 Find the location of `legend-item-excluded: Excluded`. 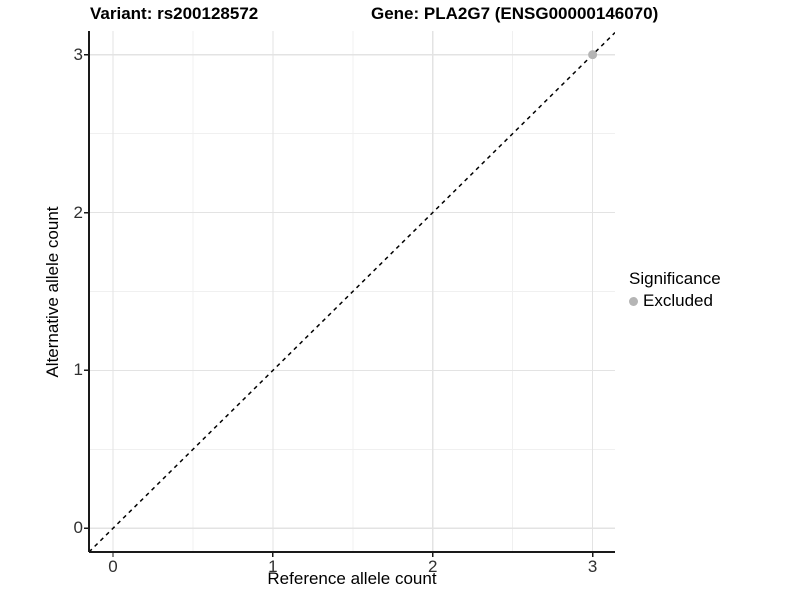

legend-item-excluded: Excluded is located at coordinates (675, 301).